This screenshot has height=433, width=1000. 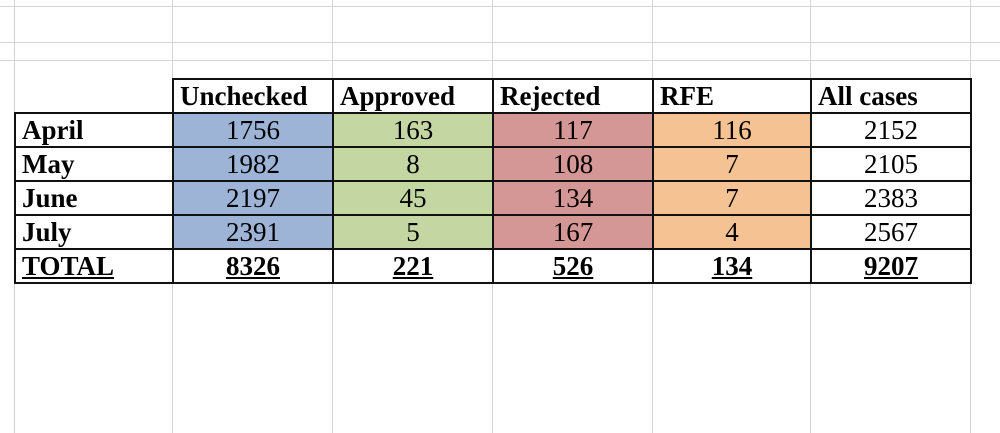 I want to click on total-rejected: 526, so click(x=573, y=266).